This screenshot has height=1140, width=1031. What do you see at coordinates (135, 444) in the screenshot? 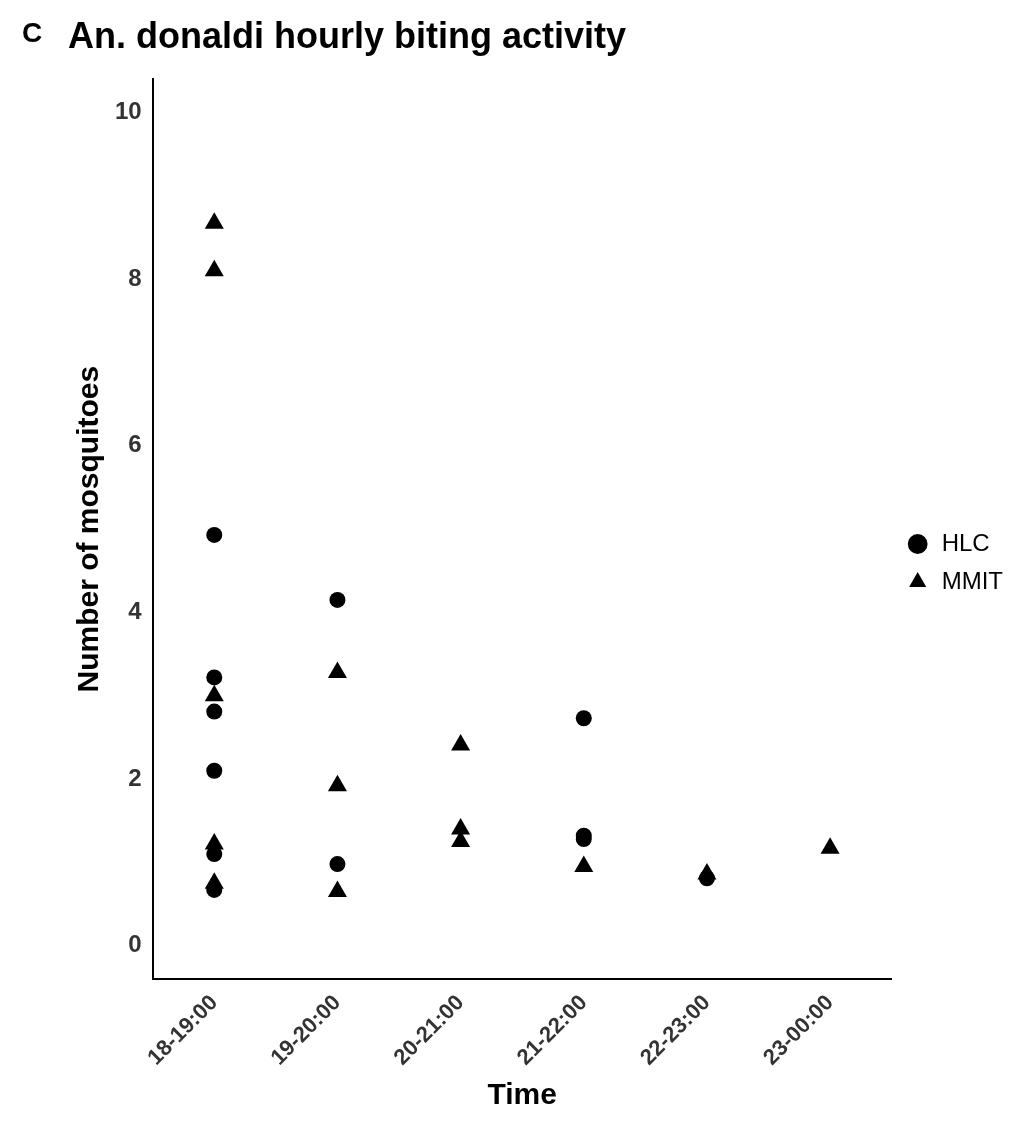
I see `y-tick-label: 6` at bounding box center [135, 444].